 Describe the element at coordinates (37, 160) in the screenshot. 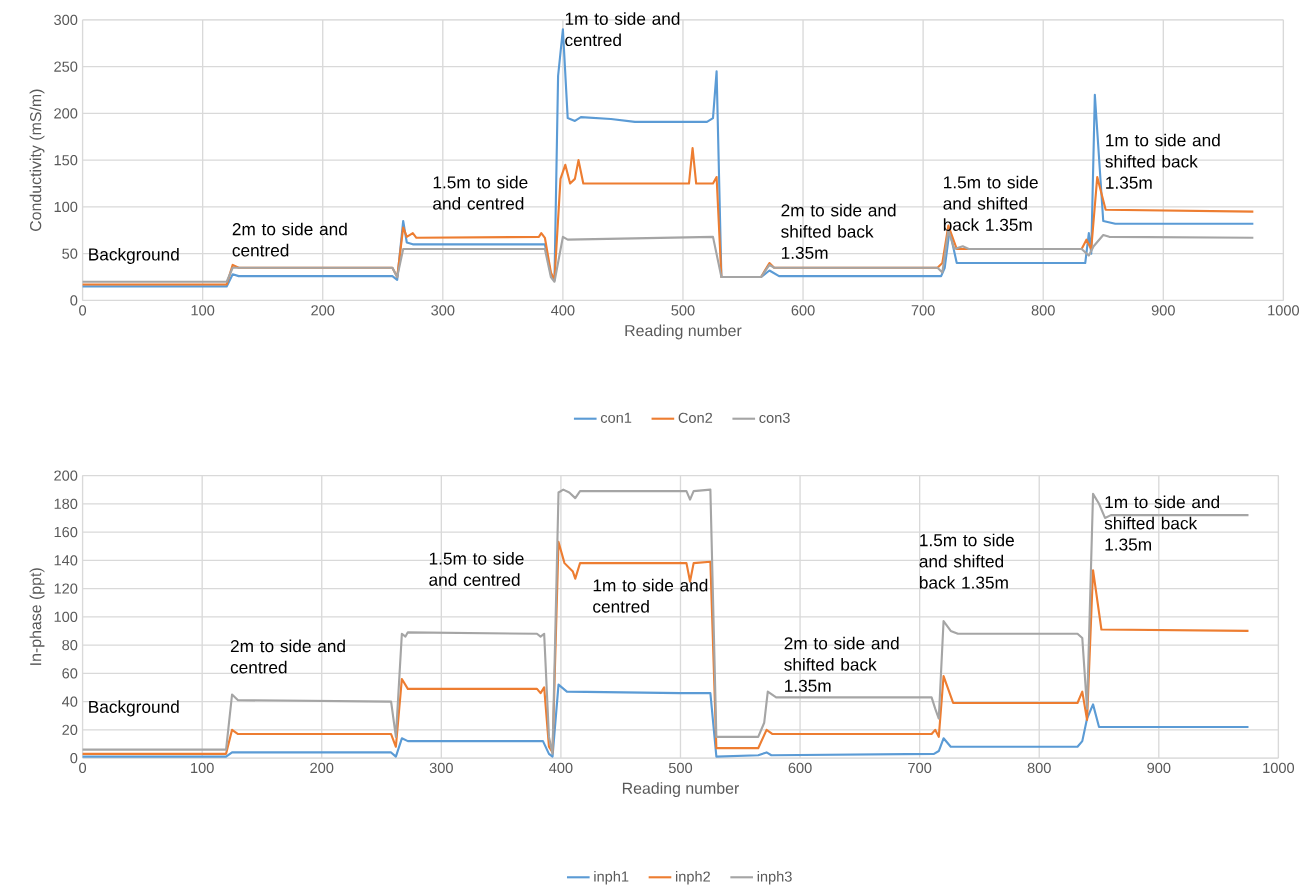

I see `y-axis-title: Conductivity (mS/m)` at that location.